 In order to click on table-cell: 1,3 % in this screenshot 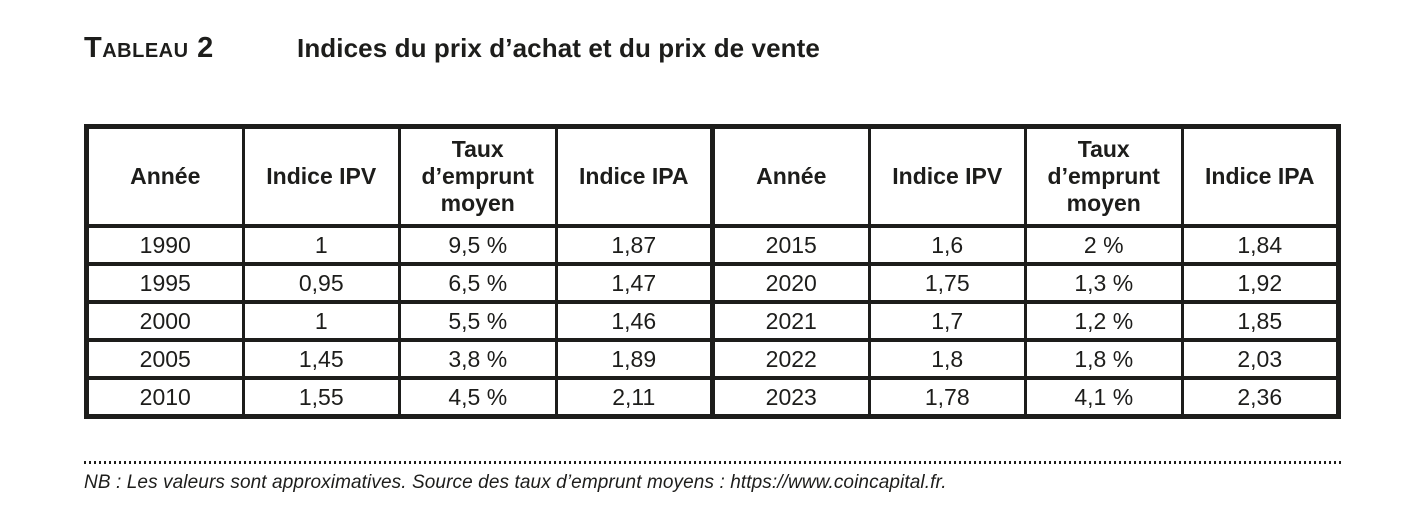, I will do `click(1104, 283)`.